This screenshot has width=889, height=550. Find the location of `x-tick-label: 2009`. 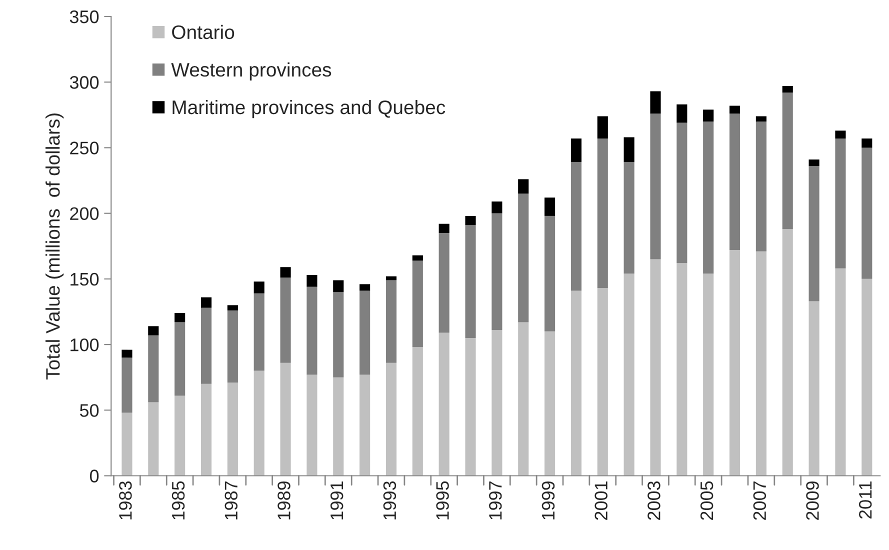

x-tick-label: 2009 is located at coordinates (812, 500).